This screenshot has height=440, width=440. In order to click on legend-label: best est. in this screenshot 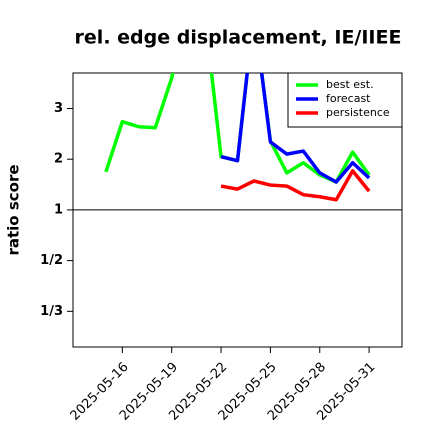, I will do `click(350, 84)`.